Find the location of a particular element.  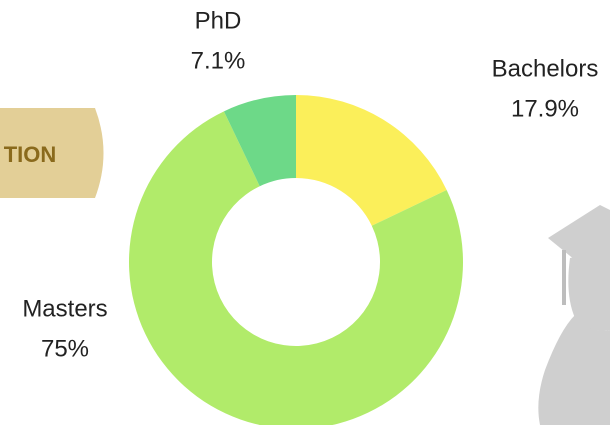

banner-shape is located at coordinates (52, 153).